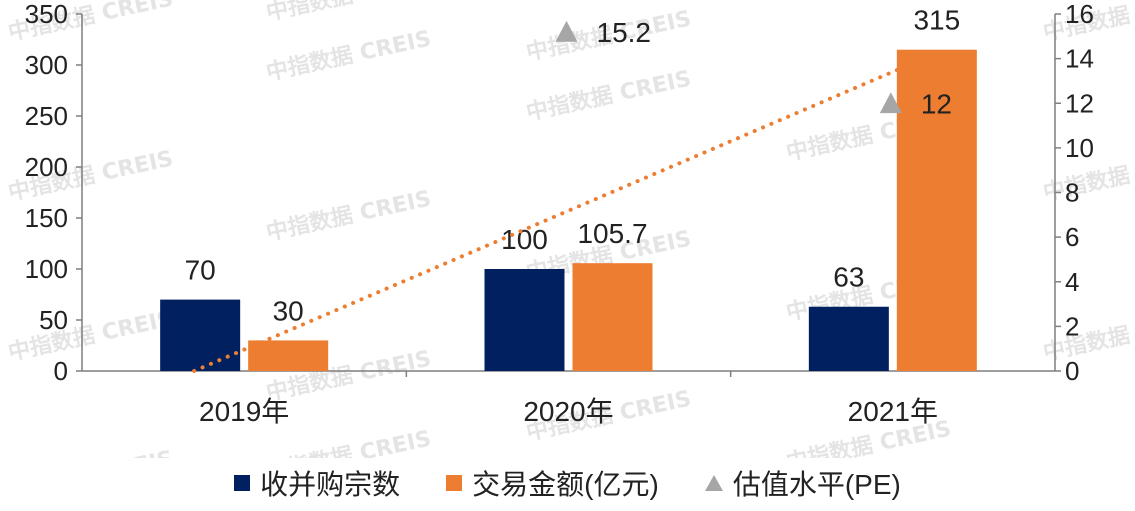 This screenshot has width=1135, height=511. What do you see at coordinates (612, 233) in the screenshot?
I see `data-label-transaction-amount: 105.7` at bounding box center [612, 233].